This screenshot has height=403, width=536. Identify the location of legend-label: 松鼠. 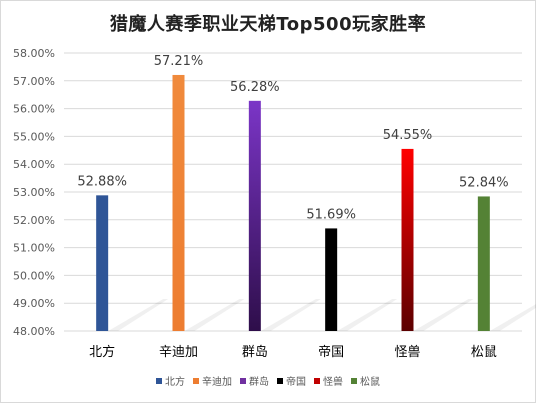
(370, 382).